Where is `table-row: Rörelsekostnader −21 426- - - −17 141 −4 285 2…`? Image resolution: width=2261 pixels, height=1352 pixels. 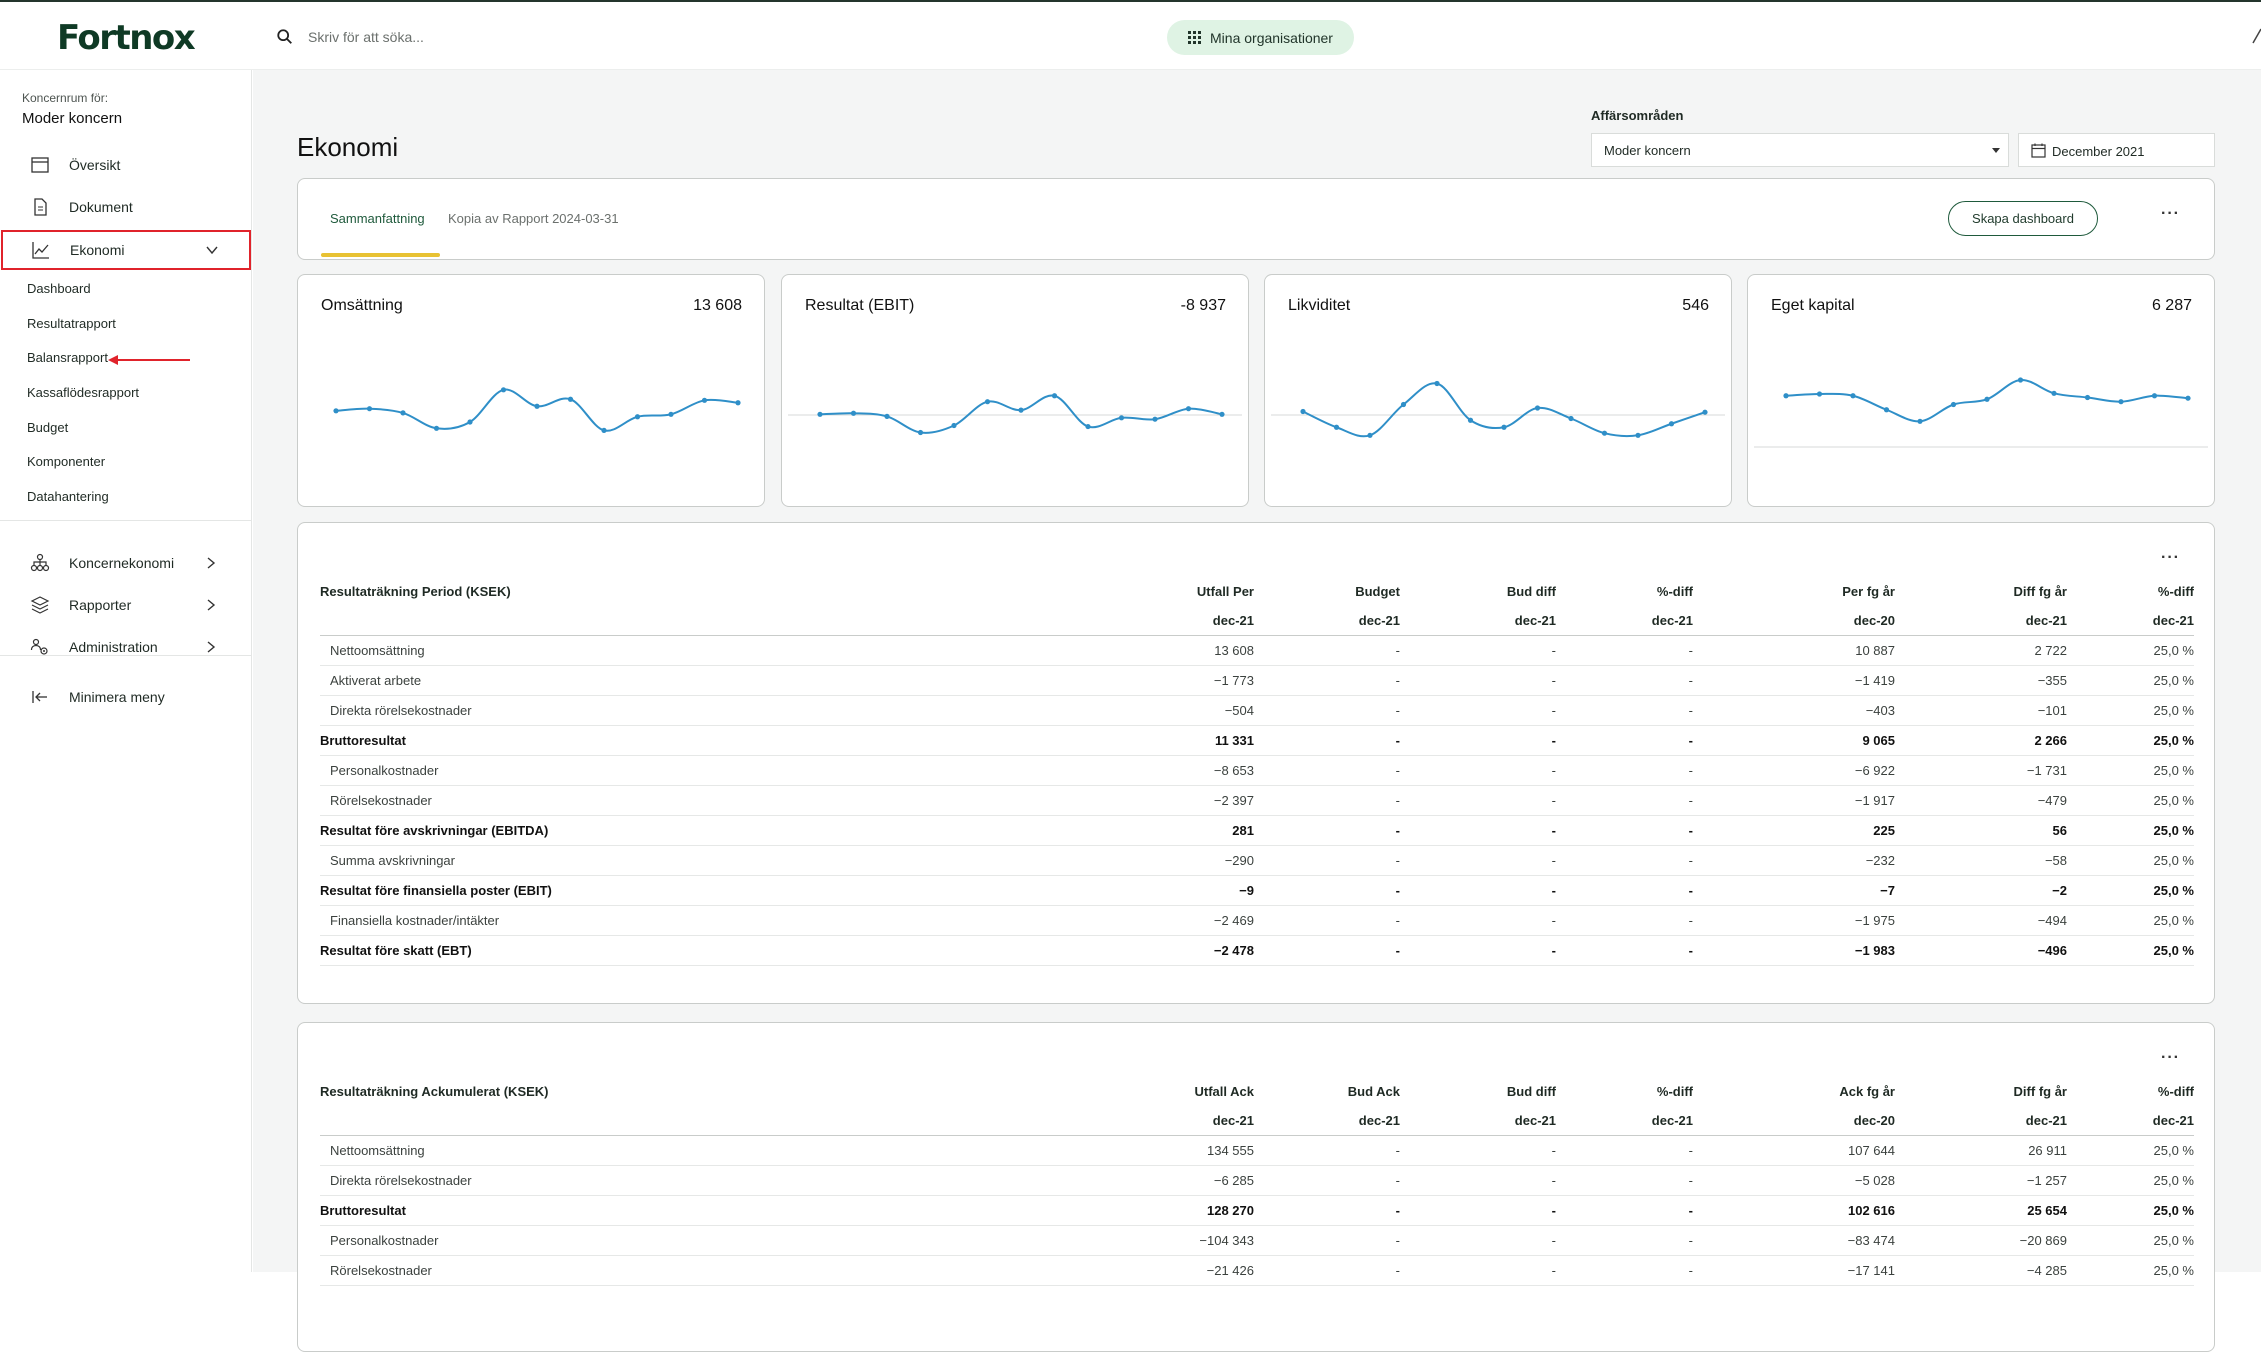
table-row: Rörelsekostnader −21 426- - - −17 141 −4 285 2… is located at coordinates (1257, 1270).